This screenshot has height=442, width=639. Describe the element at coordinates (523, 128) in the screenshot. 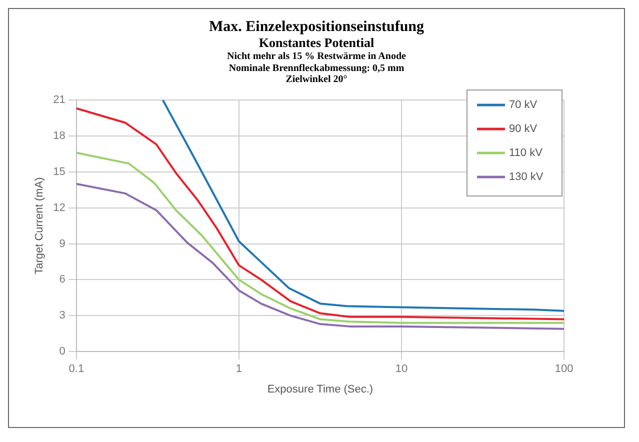

I see `legend-label: 90 kV` at that location.